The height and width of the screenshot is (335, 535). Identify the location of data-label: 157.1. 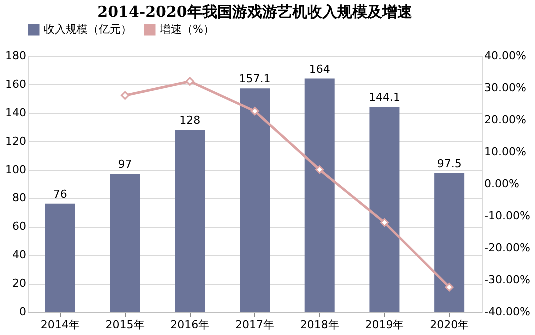
(255, 79).